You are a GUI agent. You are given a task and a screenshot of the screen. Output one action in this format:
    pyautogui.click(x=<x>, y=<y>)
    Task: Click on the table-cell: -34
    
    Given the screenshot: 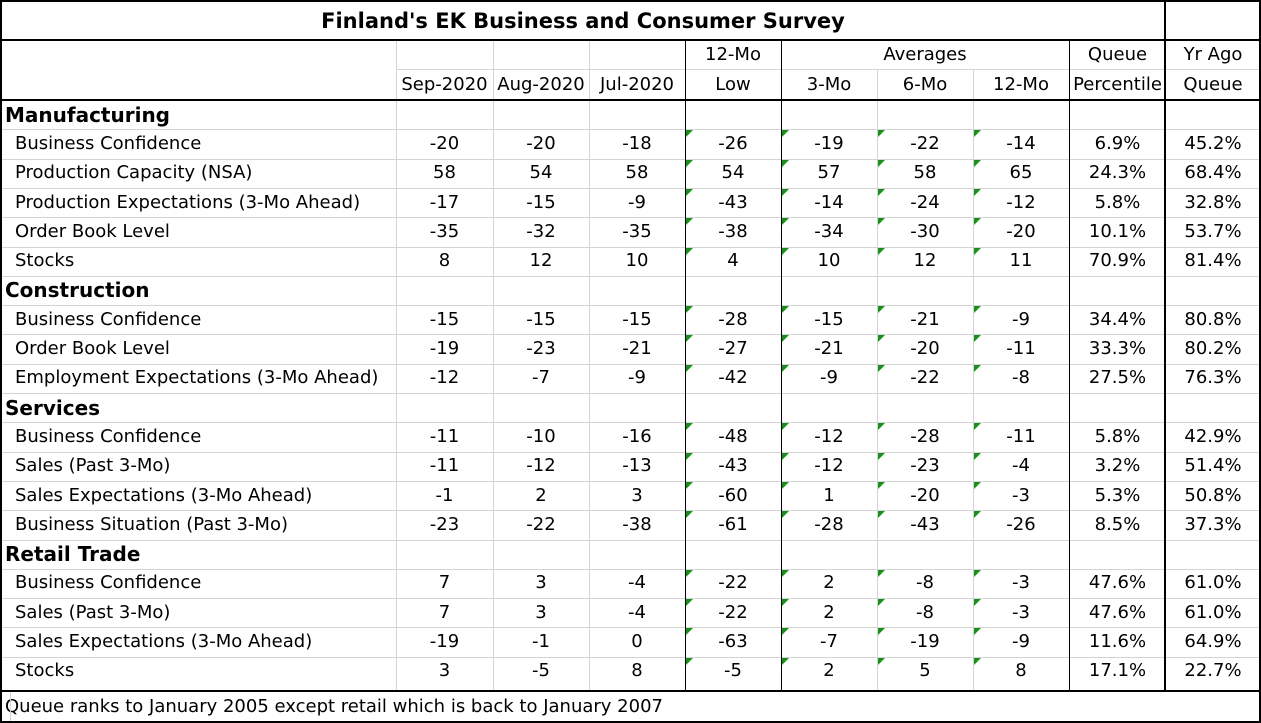 What is the action you would take?
    pyautogui.click(x=829, y=231)
    